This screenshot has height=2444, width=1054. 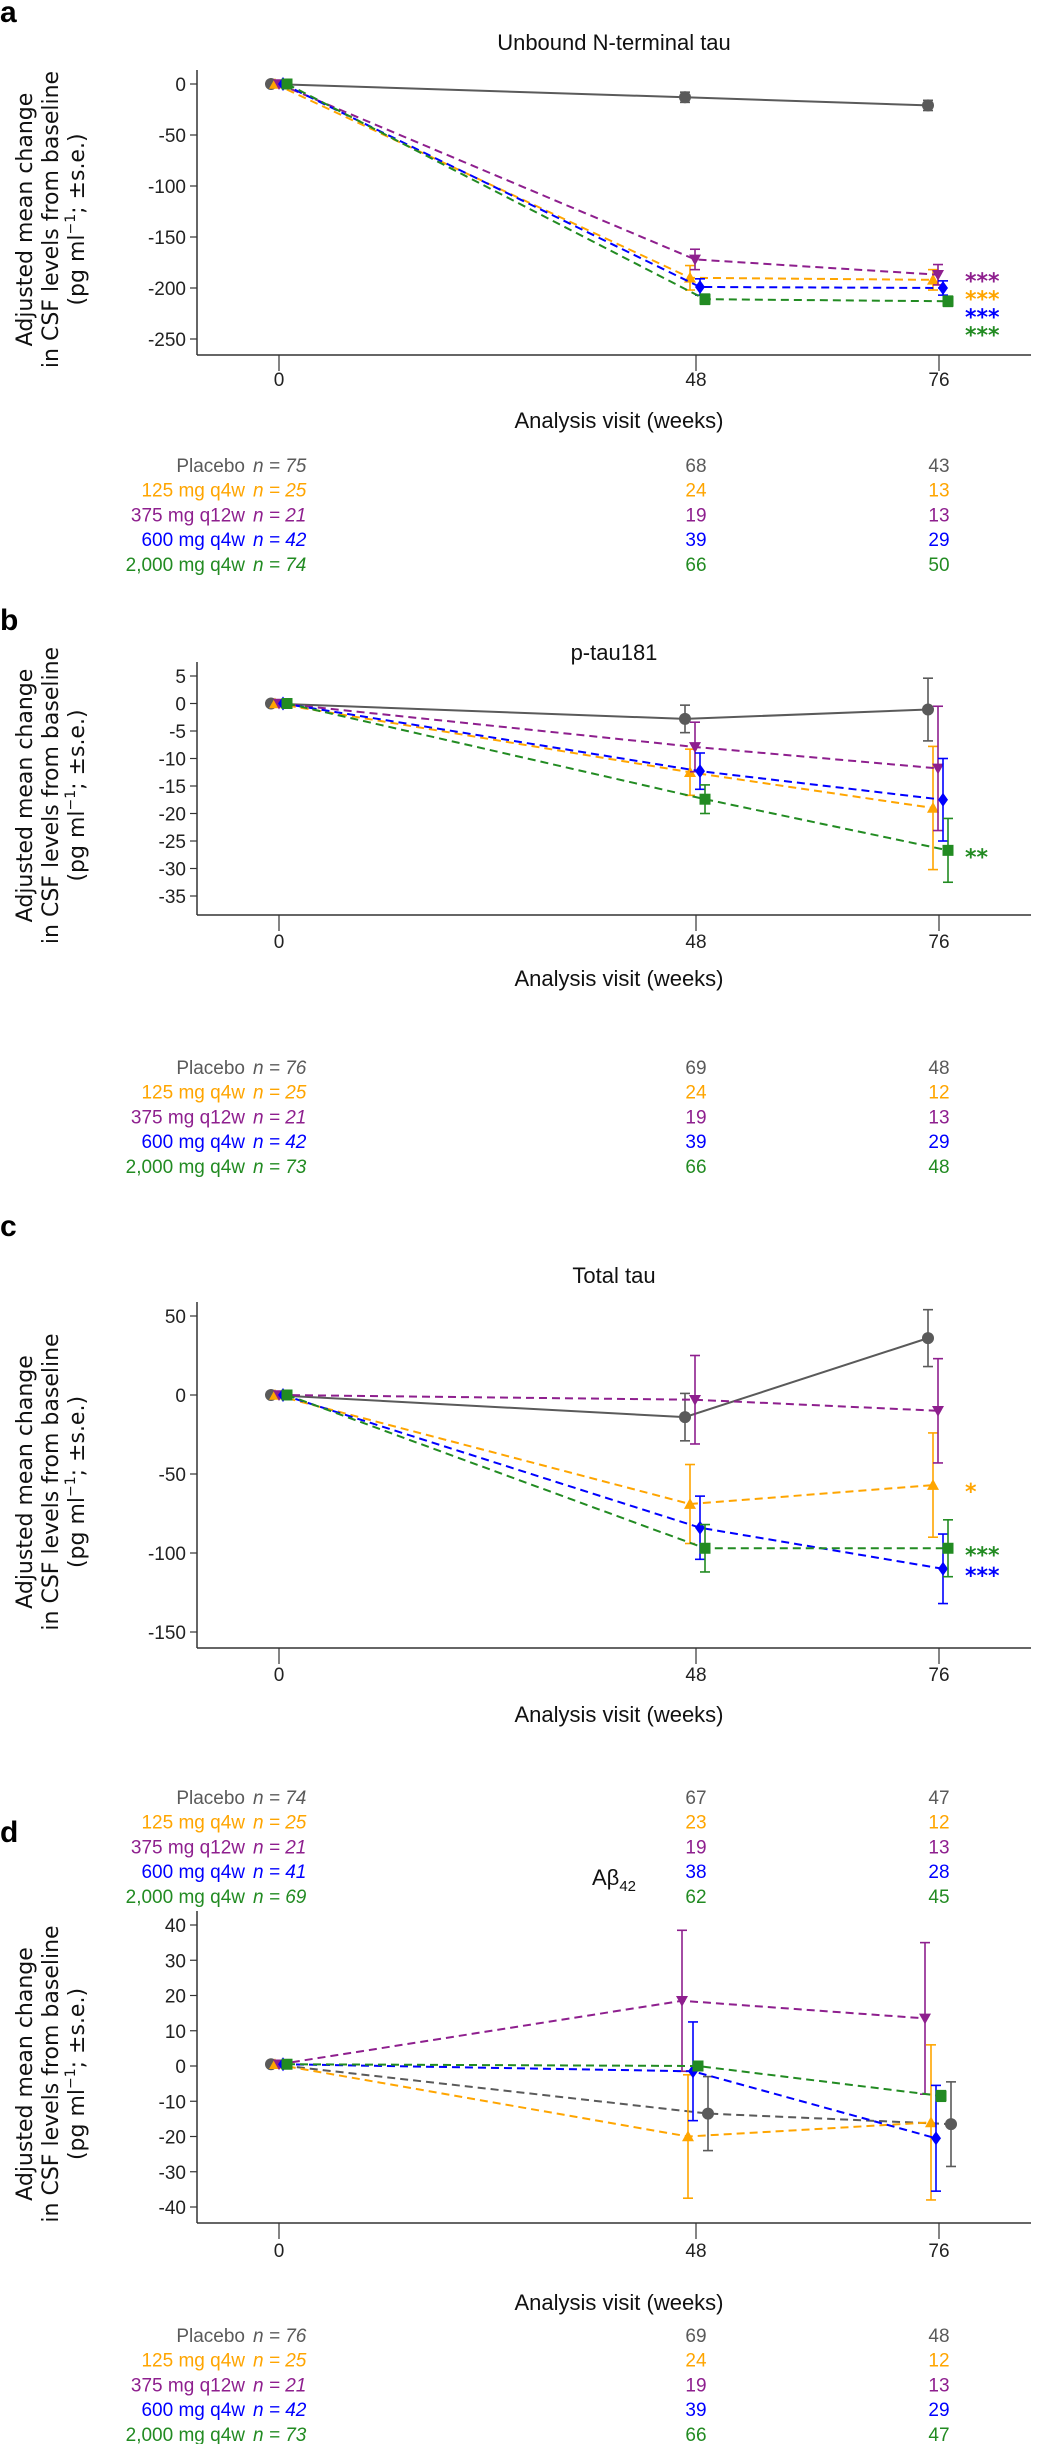 I want to click on y-tick-label: 0, so click(x=180, y=1396).